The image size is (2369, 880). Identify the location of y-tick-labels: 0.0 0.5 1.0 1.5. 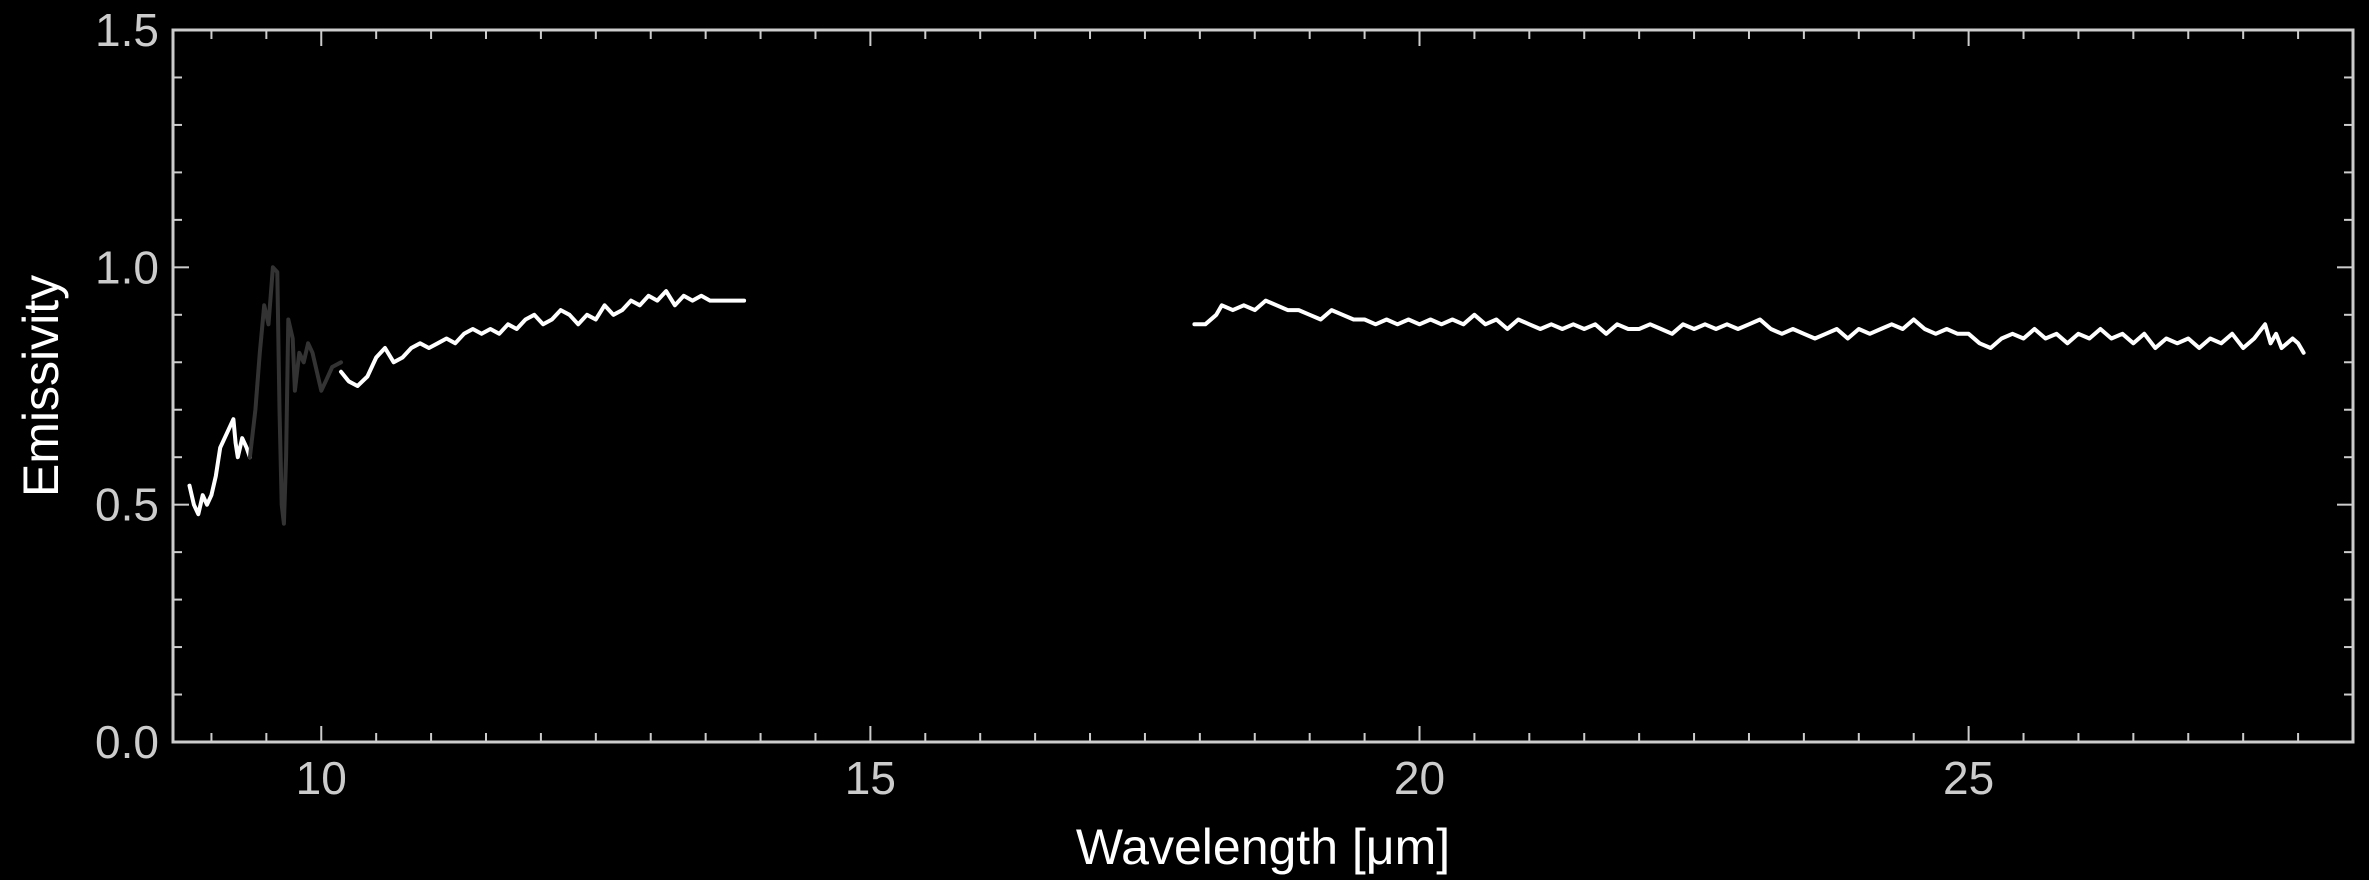
(127, 386).